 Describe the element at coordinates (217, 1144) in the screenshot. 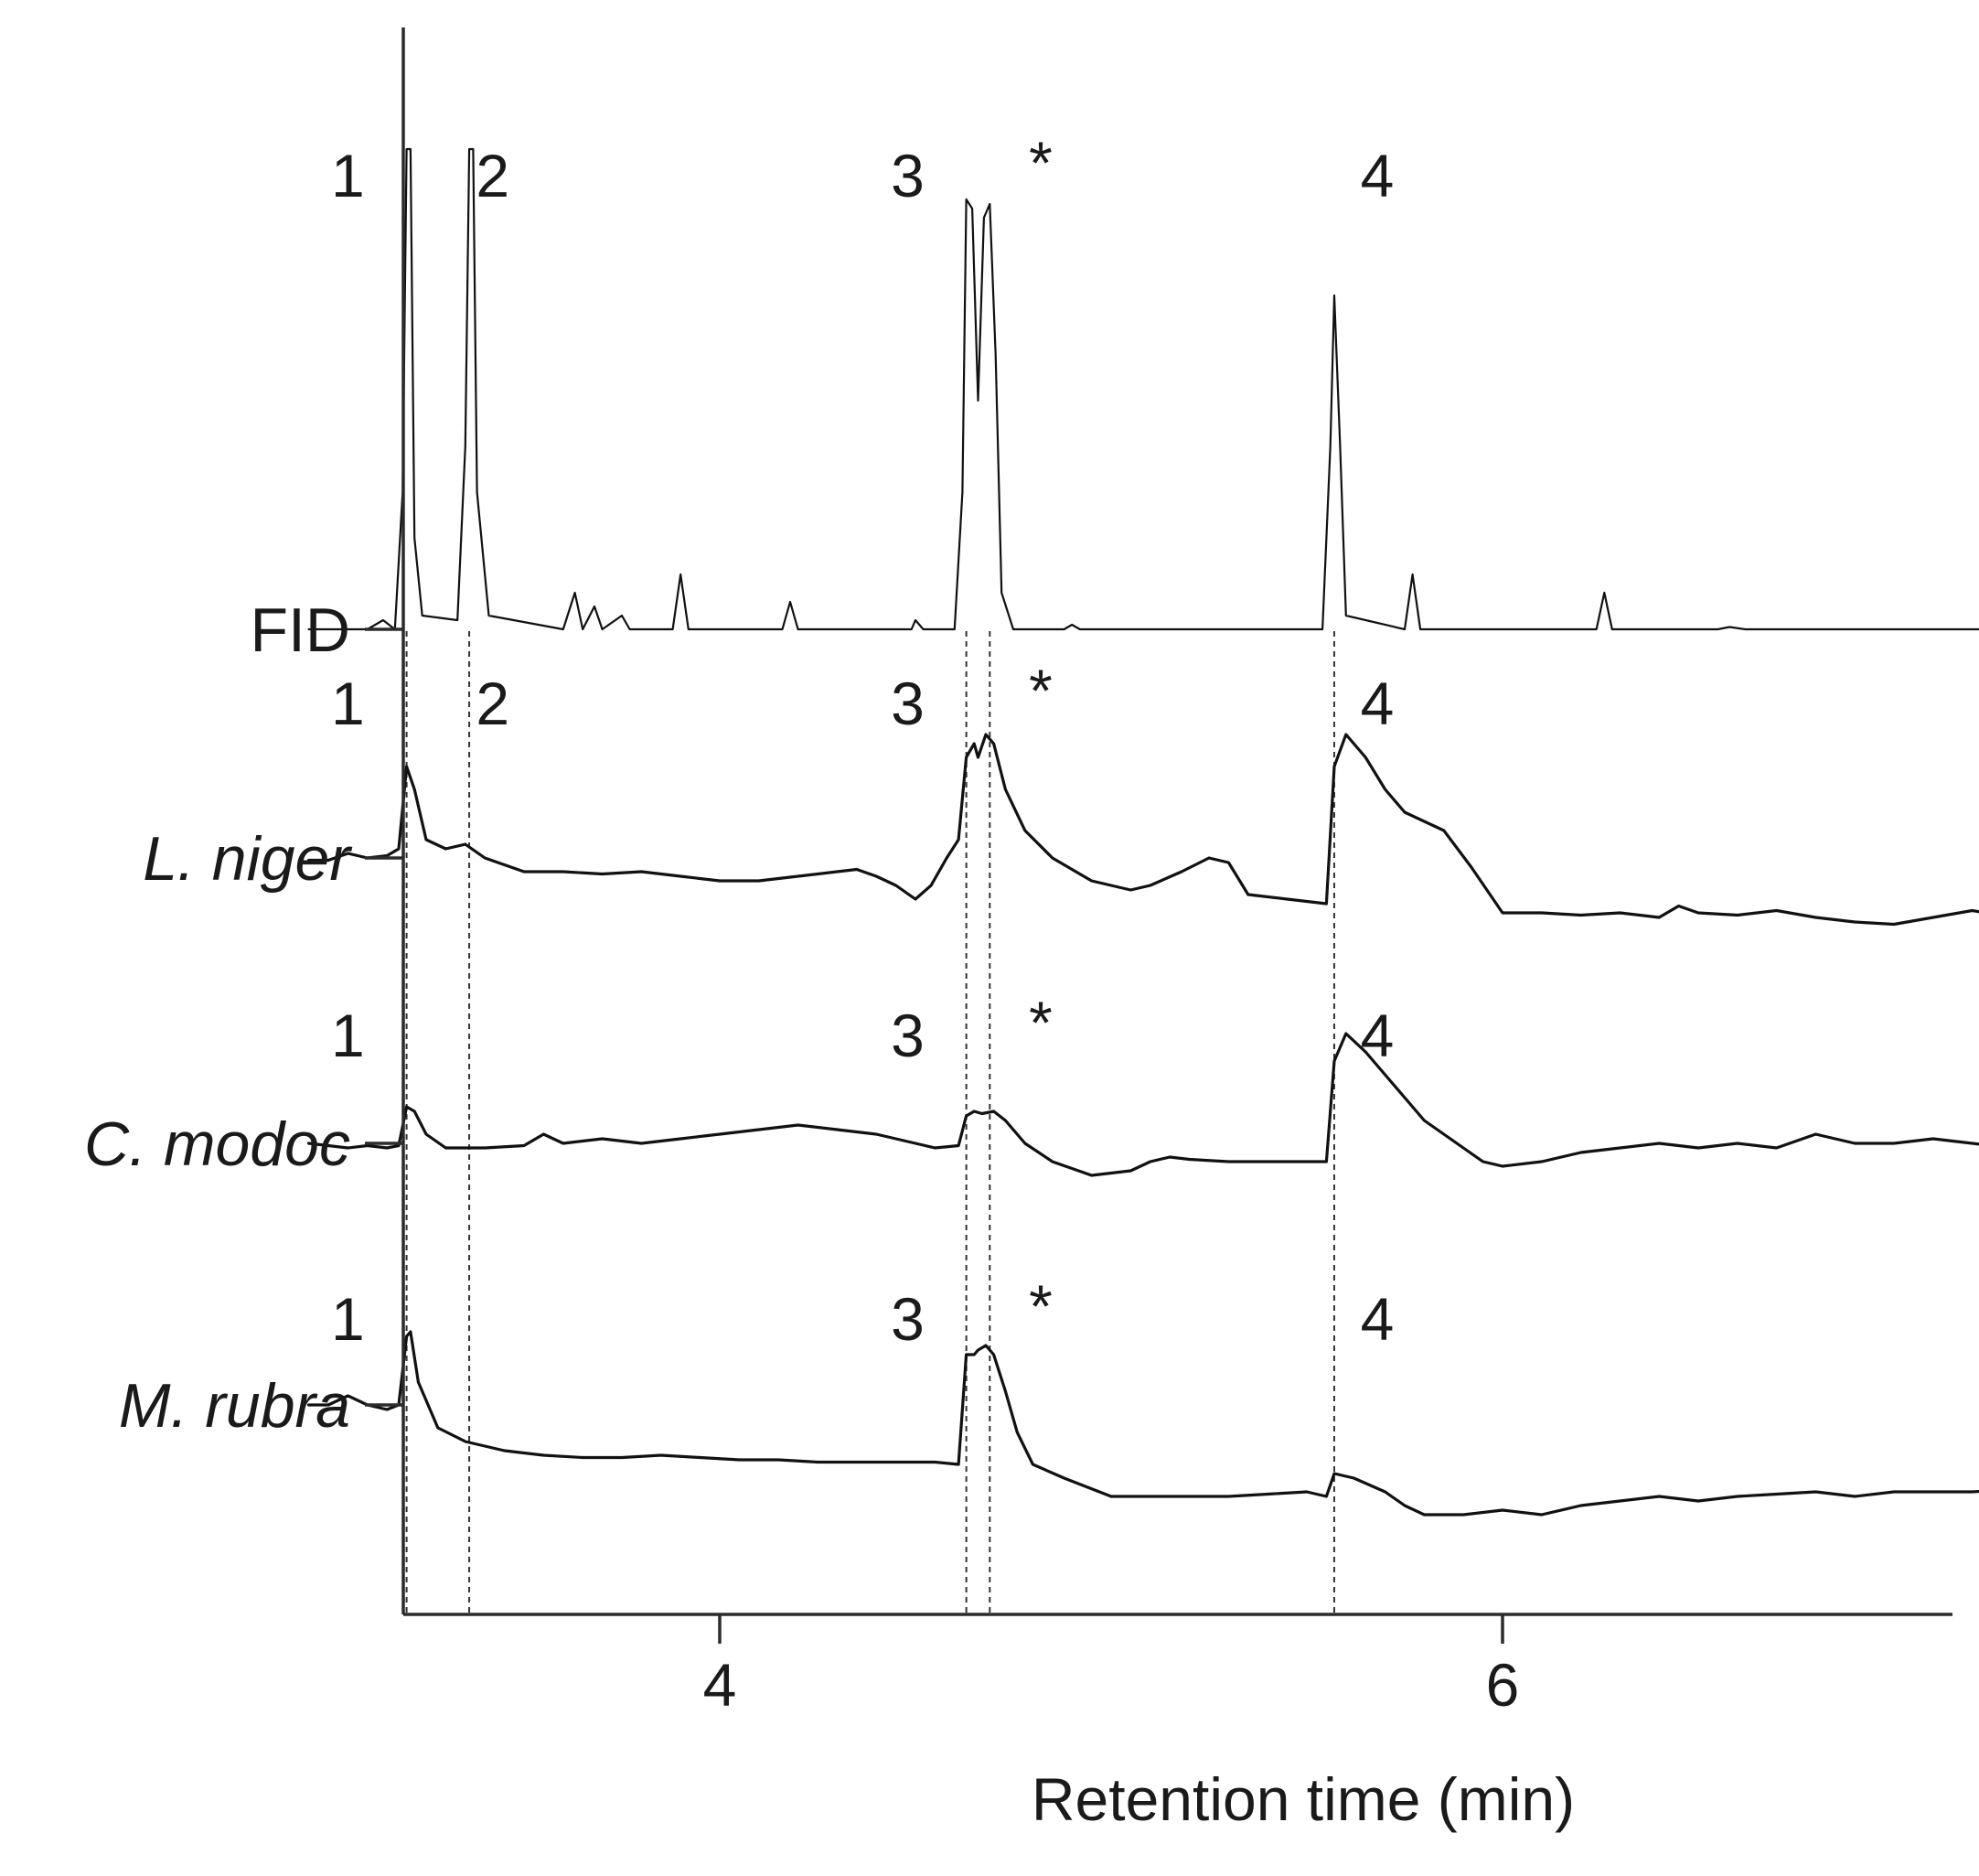

I see `trace-label-c-modoc: C. modoc` at that location.